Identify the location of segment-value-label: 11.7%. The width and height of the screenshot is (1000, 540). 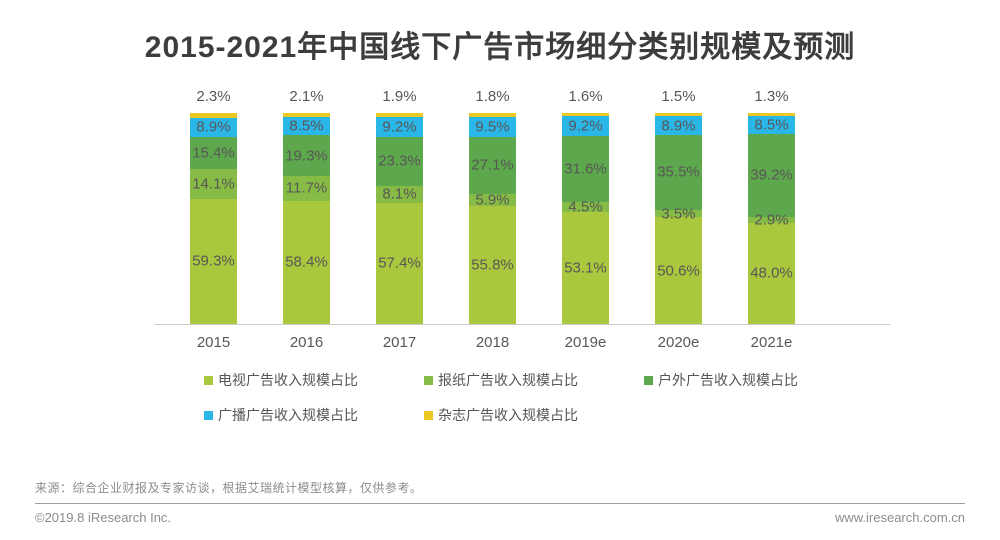
(306, 188).